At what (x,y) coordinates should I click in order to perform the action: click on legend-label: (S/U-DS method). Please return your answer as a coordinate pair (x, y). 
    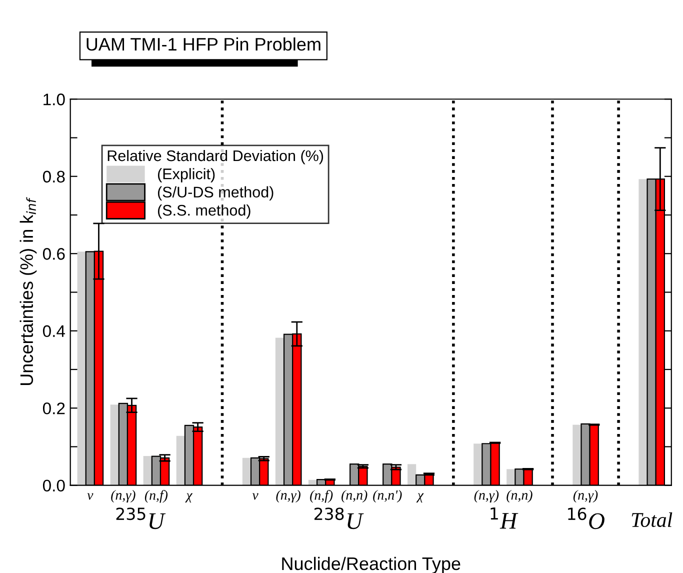
    Looking at the image, I should click on (216, 193).